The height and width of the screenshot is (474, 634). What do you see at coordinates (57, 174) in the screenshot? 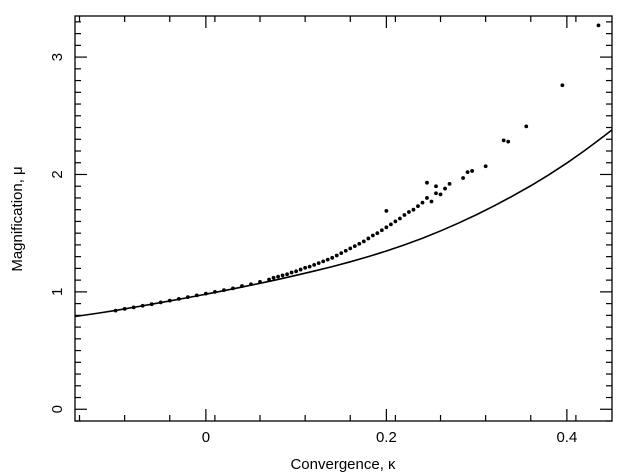
I see `y-tick-label: 2` at bounding box center [57, 174].